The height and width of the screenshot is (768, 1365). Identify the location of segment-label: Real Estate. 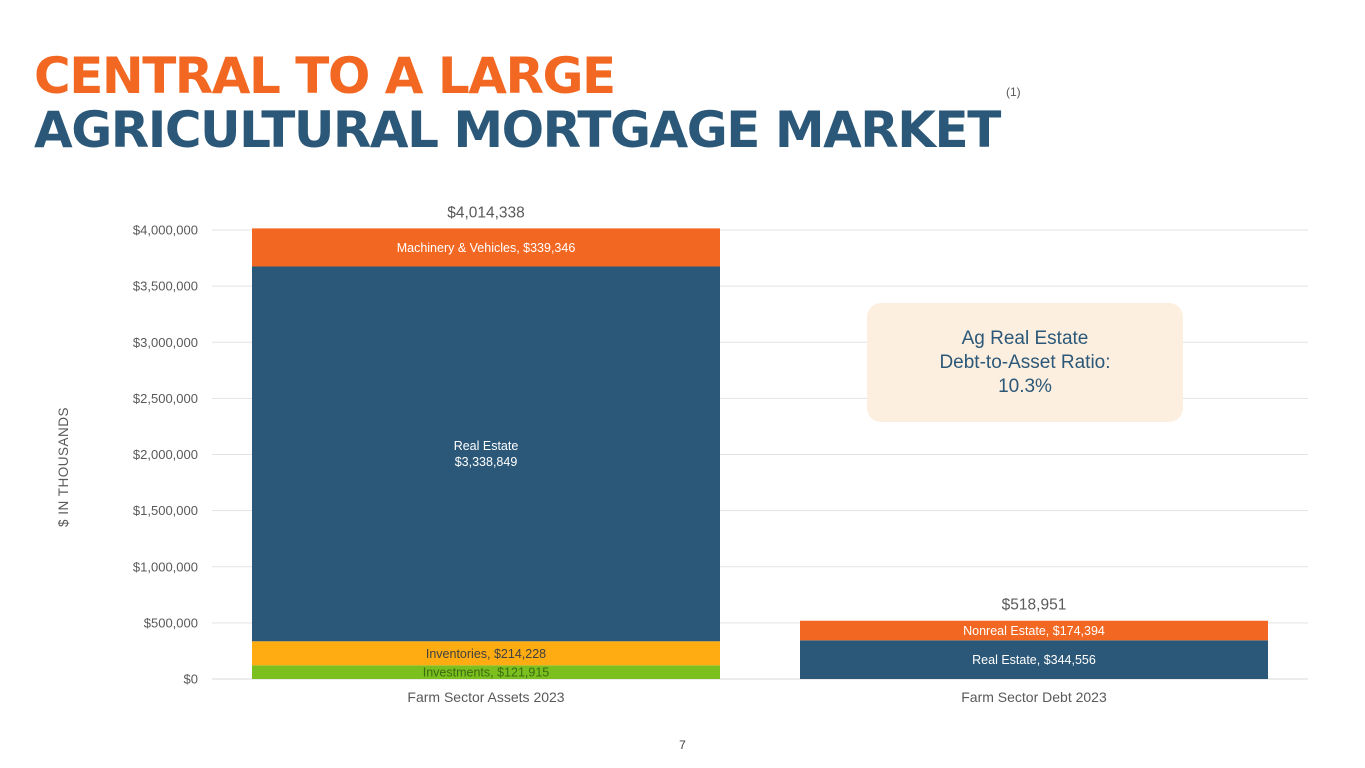
(486, 446).